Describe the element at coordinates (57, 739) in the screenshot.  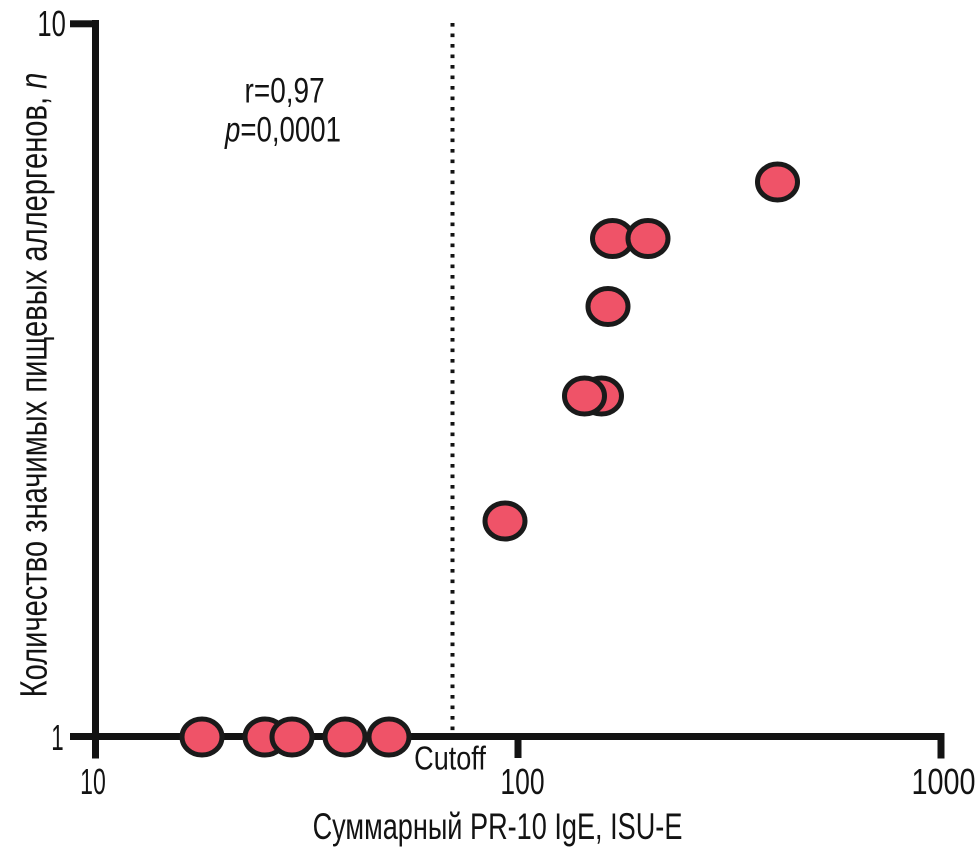
I see `svg-text: 1` at that location.